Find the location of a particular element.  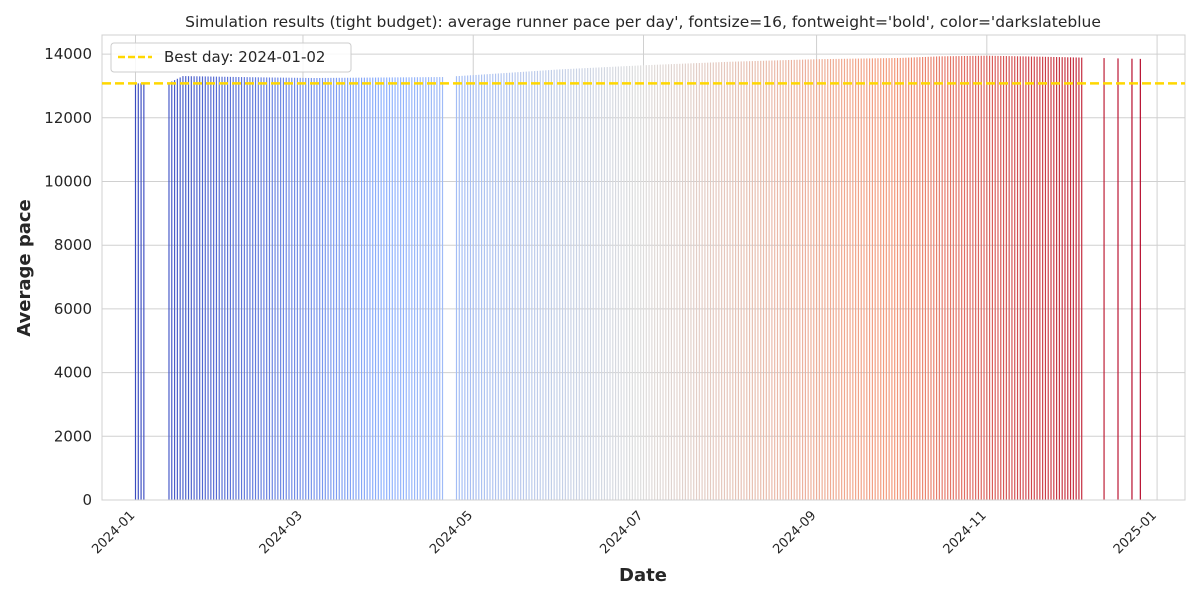

x-tick-label: 2025-01 is located at coordinates (1135, 532).